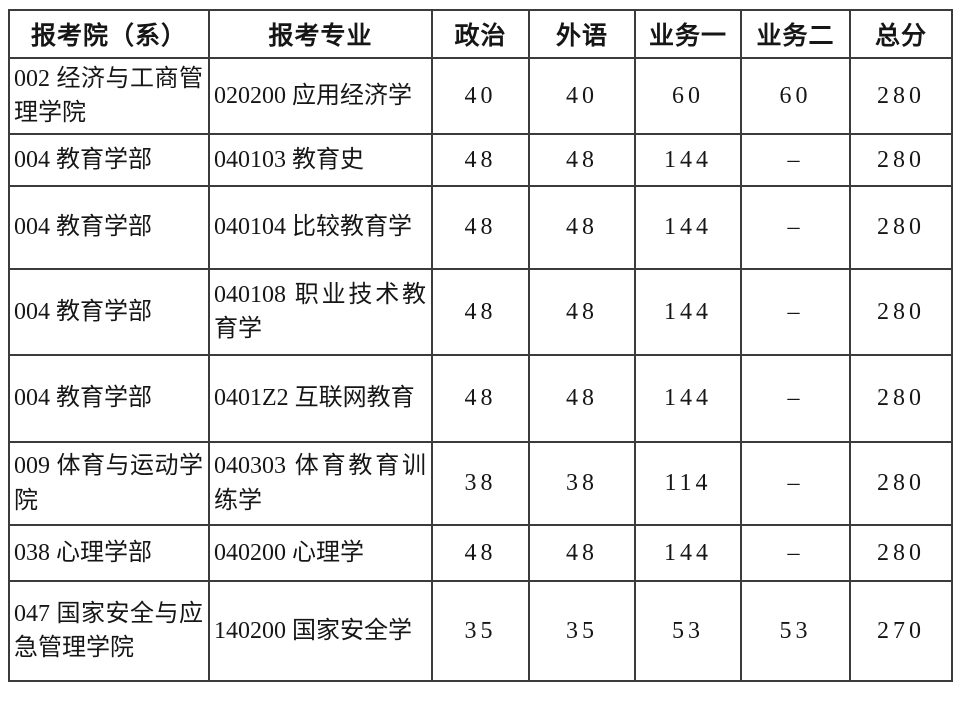 This screenshot has height=701, width=964. What do you see at coordinates (582, 483) in the screenshot?
I see `foreign-language-score: 38` at bounding box center [582, 483].